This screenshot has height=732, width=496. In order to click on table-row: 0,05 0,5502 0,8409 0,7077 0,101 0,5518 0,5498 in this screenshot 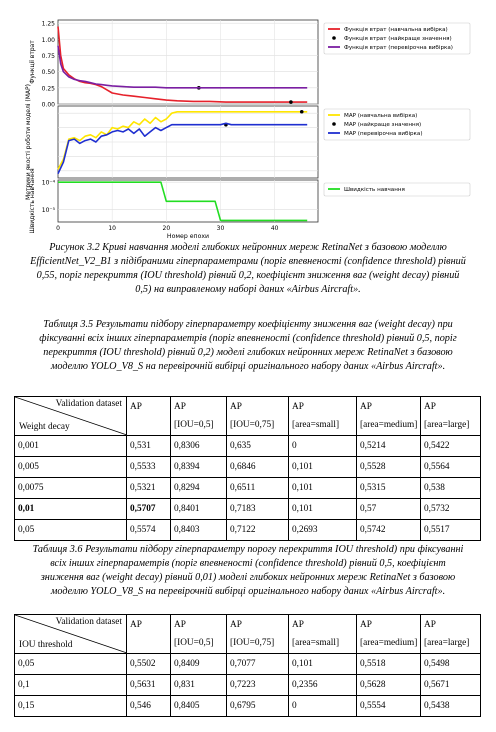, I will do `click(247, 664)`.